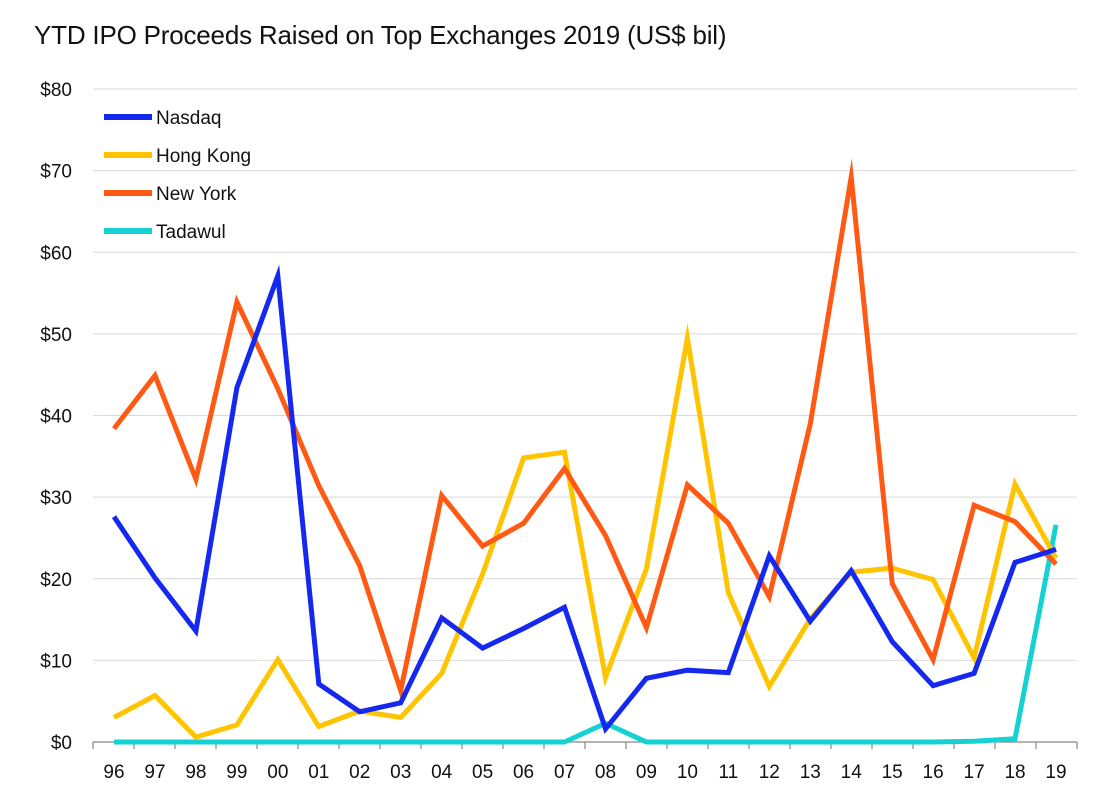 This screenshot has width=1119, height=809. I want to click on x-tick-label: 16, so click(933, 772).